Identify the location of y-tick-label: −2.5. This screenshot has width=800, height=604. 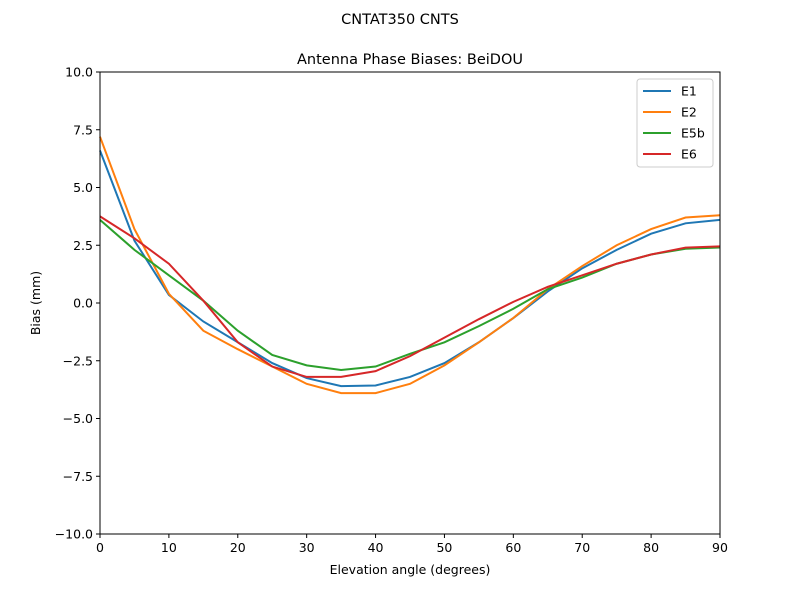
(78, 360).